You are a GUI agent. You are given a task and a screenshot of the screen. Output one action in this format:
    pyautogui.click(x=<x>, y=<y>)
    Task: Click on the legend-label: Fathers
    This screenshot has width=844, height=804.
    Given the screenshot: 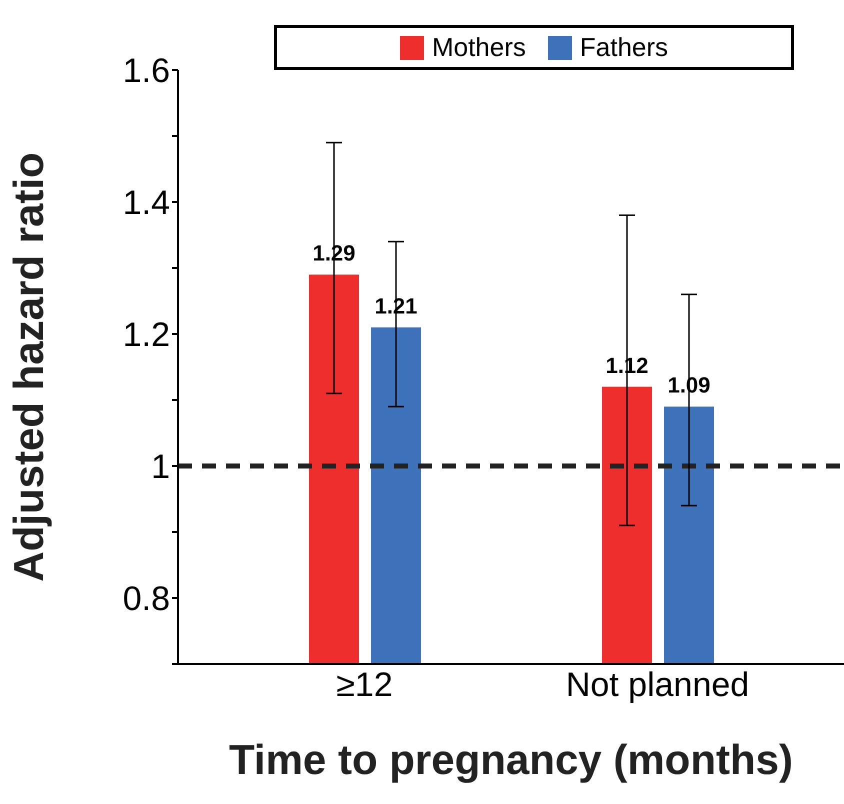 What is the action you would take?
    pyautogui.click(x=624, y=47)
    